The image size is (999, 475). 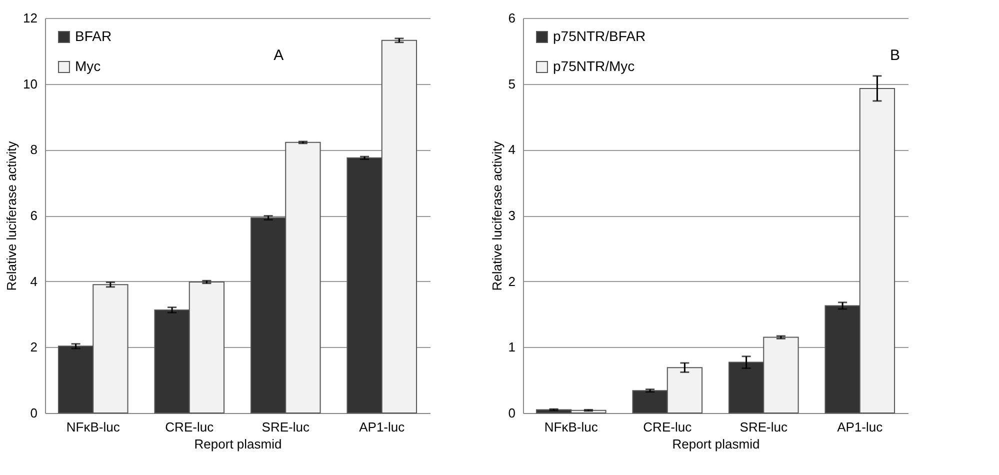 I want to click on annotation: A, so click(x=279, y=55).